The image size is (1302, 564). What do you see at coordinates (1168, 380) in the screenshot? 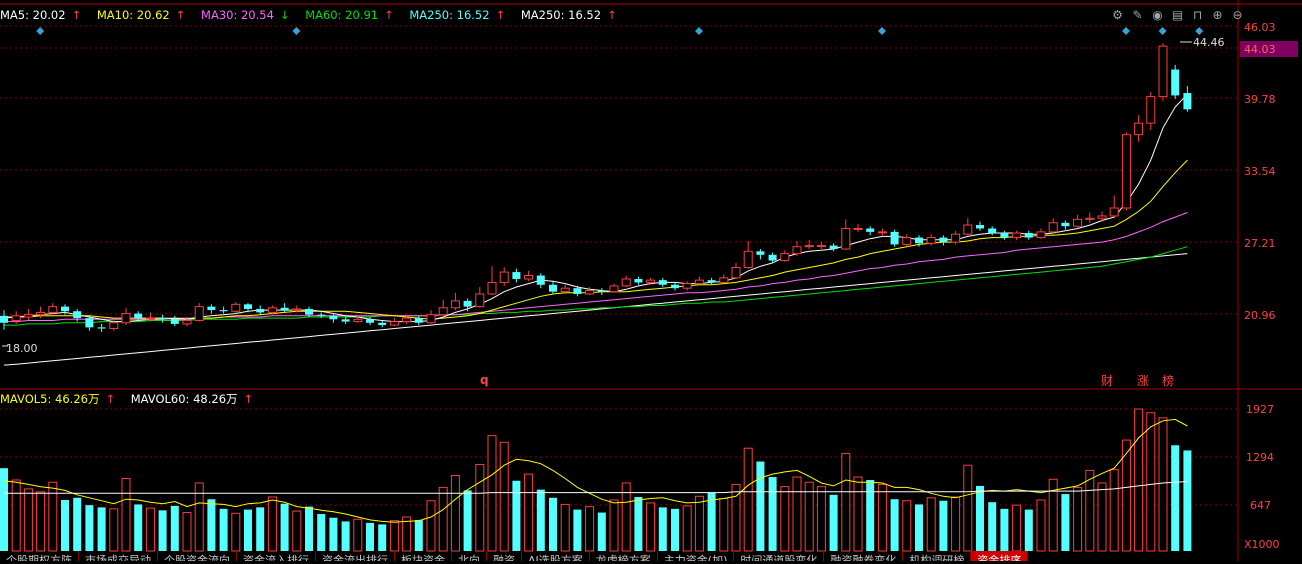
I see `event-marker-board: 榜` at bounding box center [1168, 380].